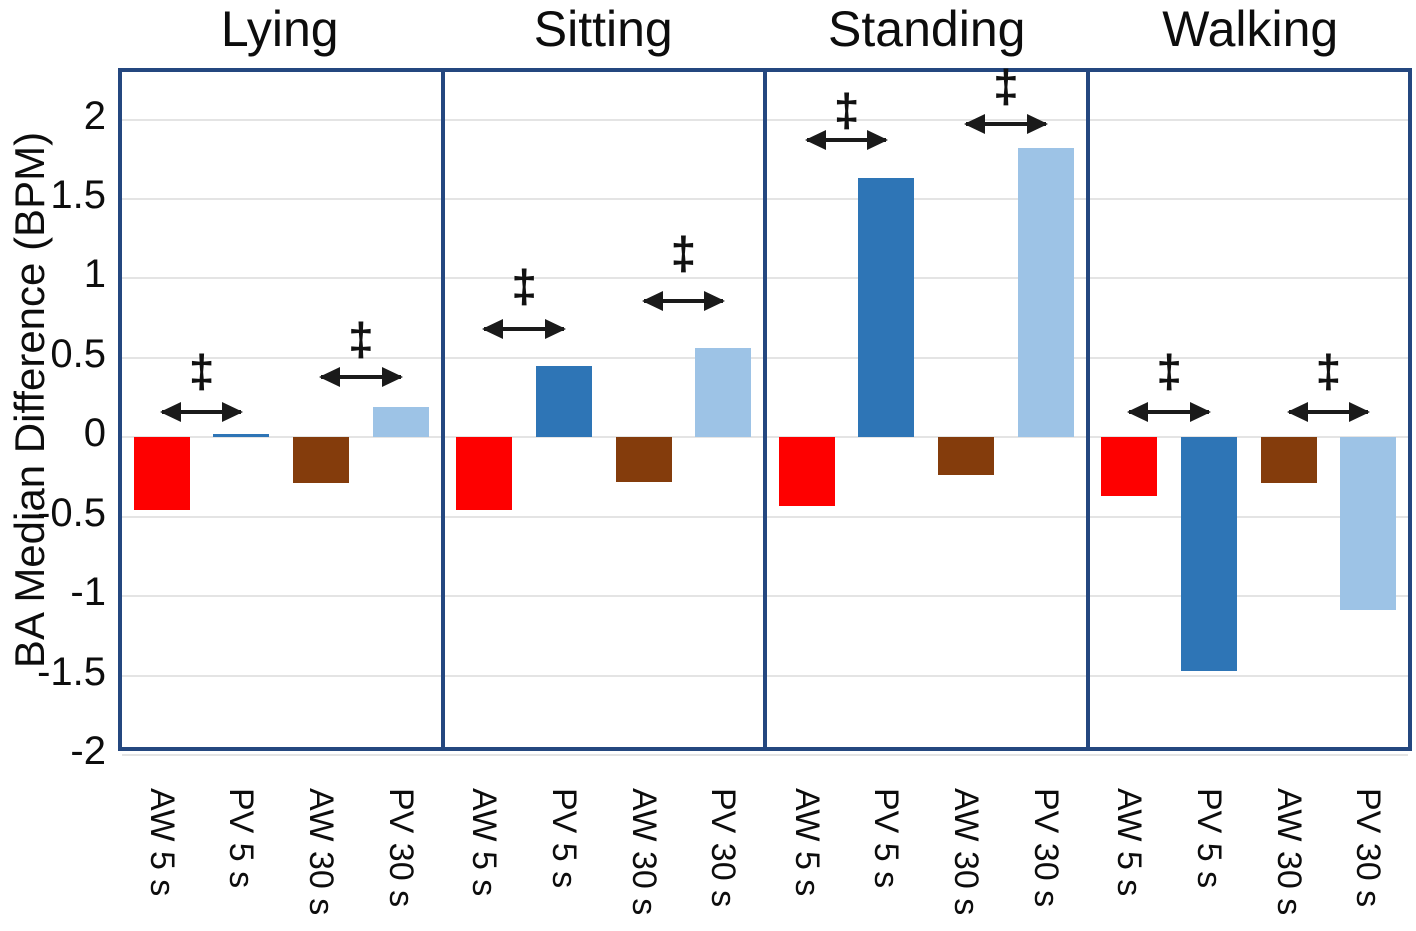 The width and height of the screenshot is (1416, 931). I want to click on bar-walking-pv-5-s, so click(1208, 554).